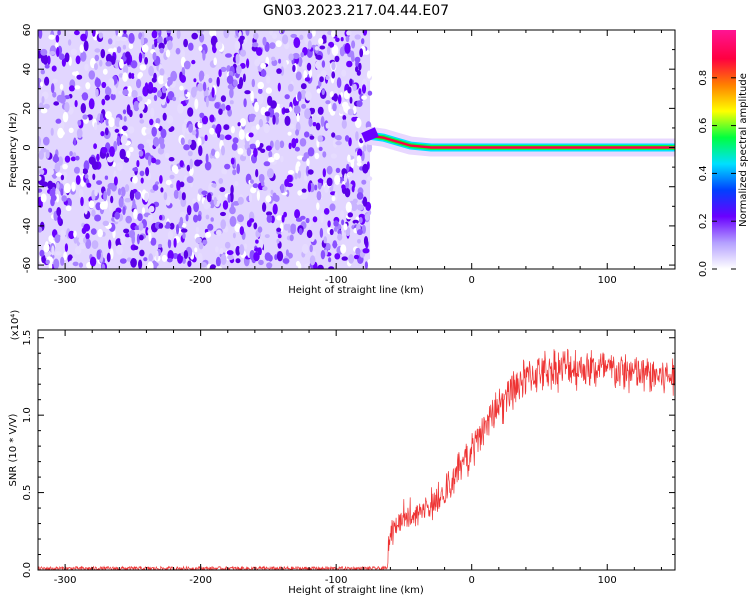 Image resolution: width=750 pixels, height=600 pixels. What do you see at coordinates (27, 338) in the screenshot?
I see `y-tick-label: 1.5` at bounding box center [27, 338].